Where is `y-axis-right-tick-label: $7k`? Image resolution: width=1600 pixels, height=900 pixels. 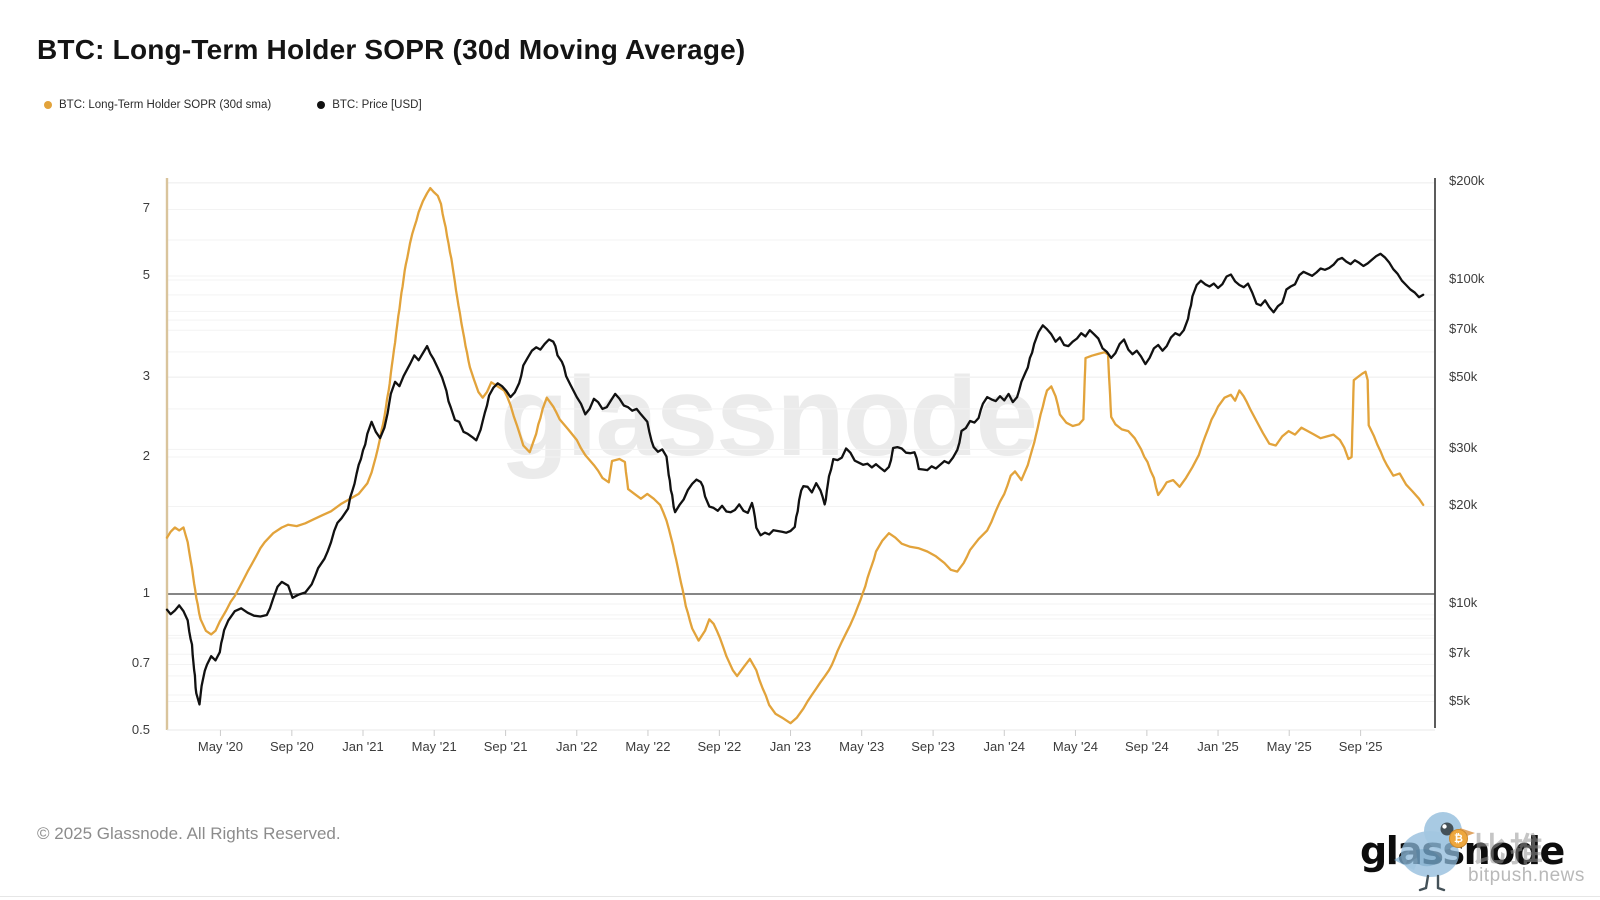
y-axis-right-tick-label: $7k is located at coordinates (1459, 653).